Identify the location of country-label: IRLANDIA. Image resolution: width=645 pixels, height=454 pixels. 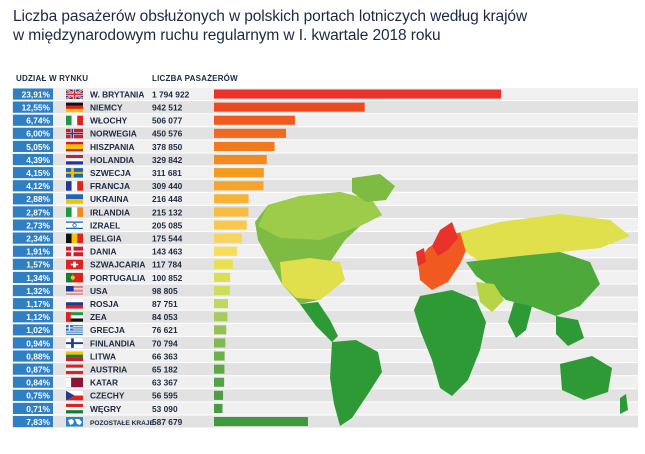
(110, 212).